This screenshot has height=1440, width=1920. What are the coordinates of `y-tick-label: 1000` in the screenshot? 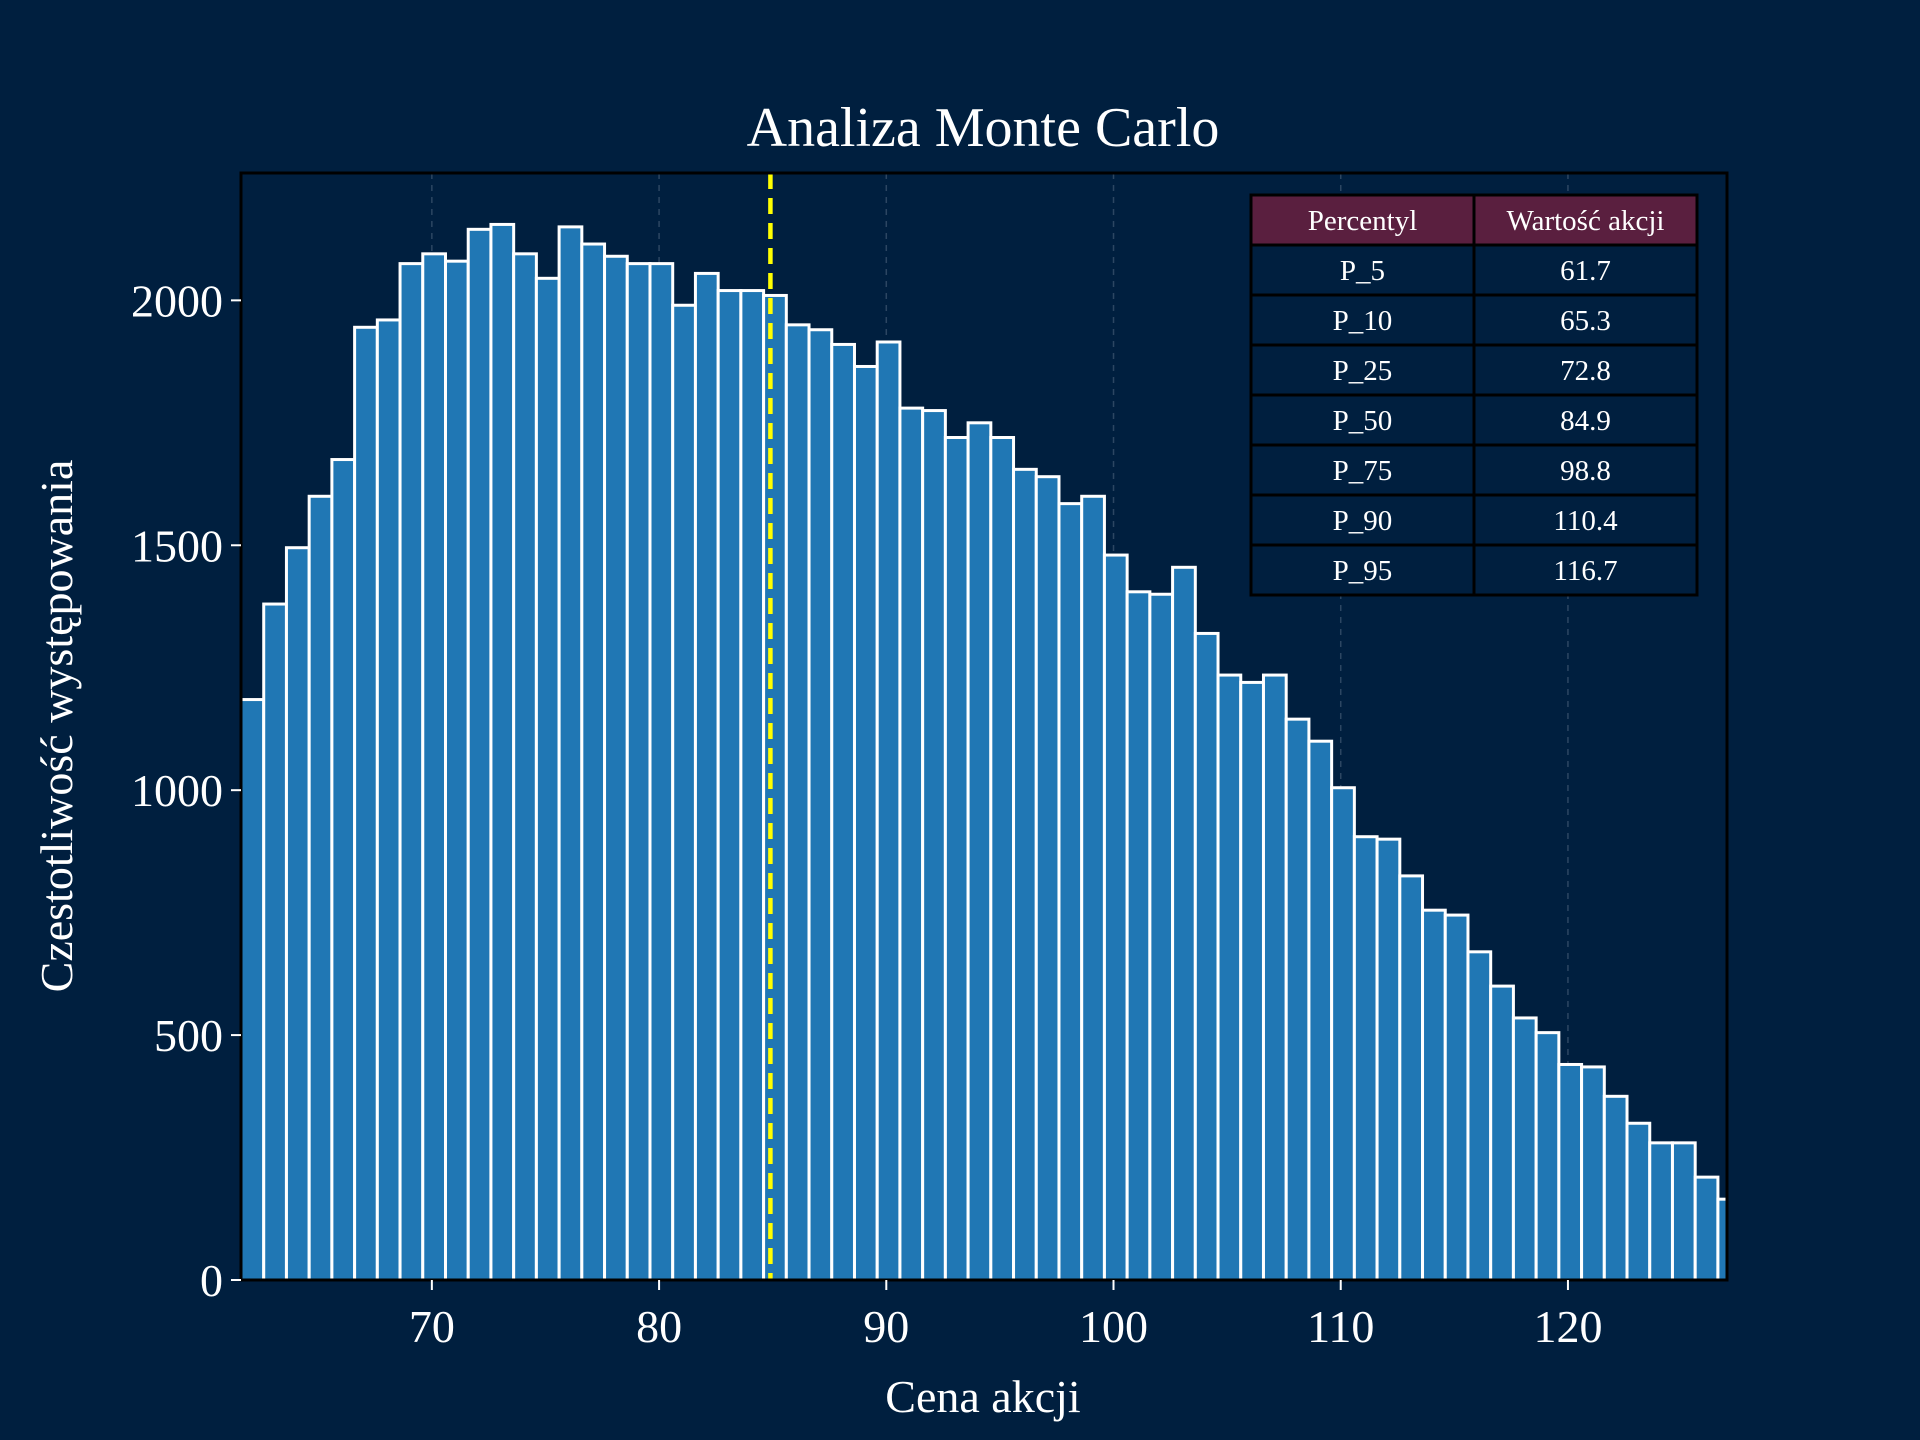 It's located at (177, 790).